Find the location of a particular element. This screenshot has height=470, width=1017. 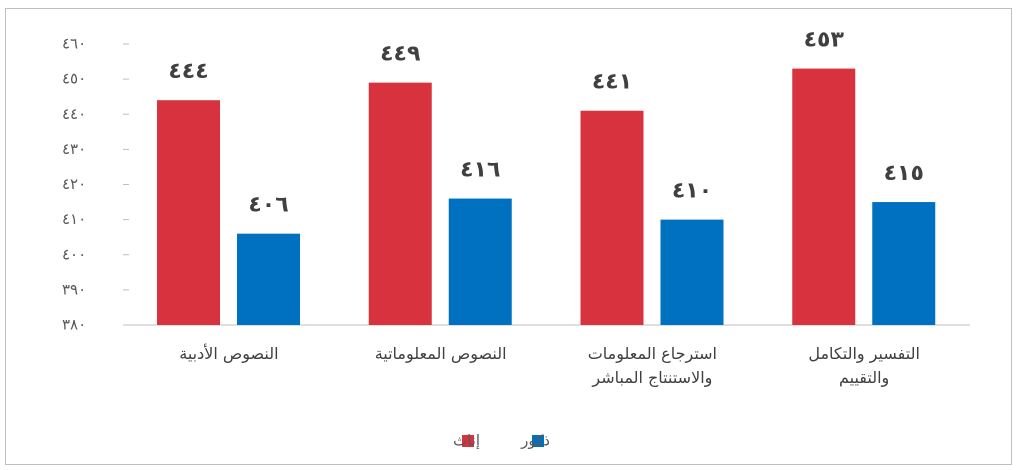

y-tick-label: ٤٦٠ is located at coordinates (74, 44).